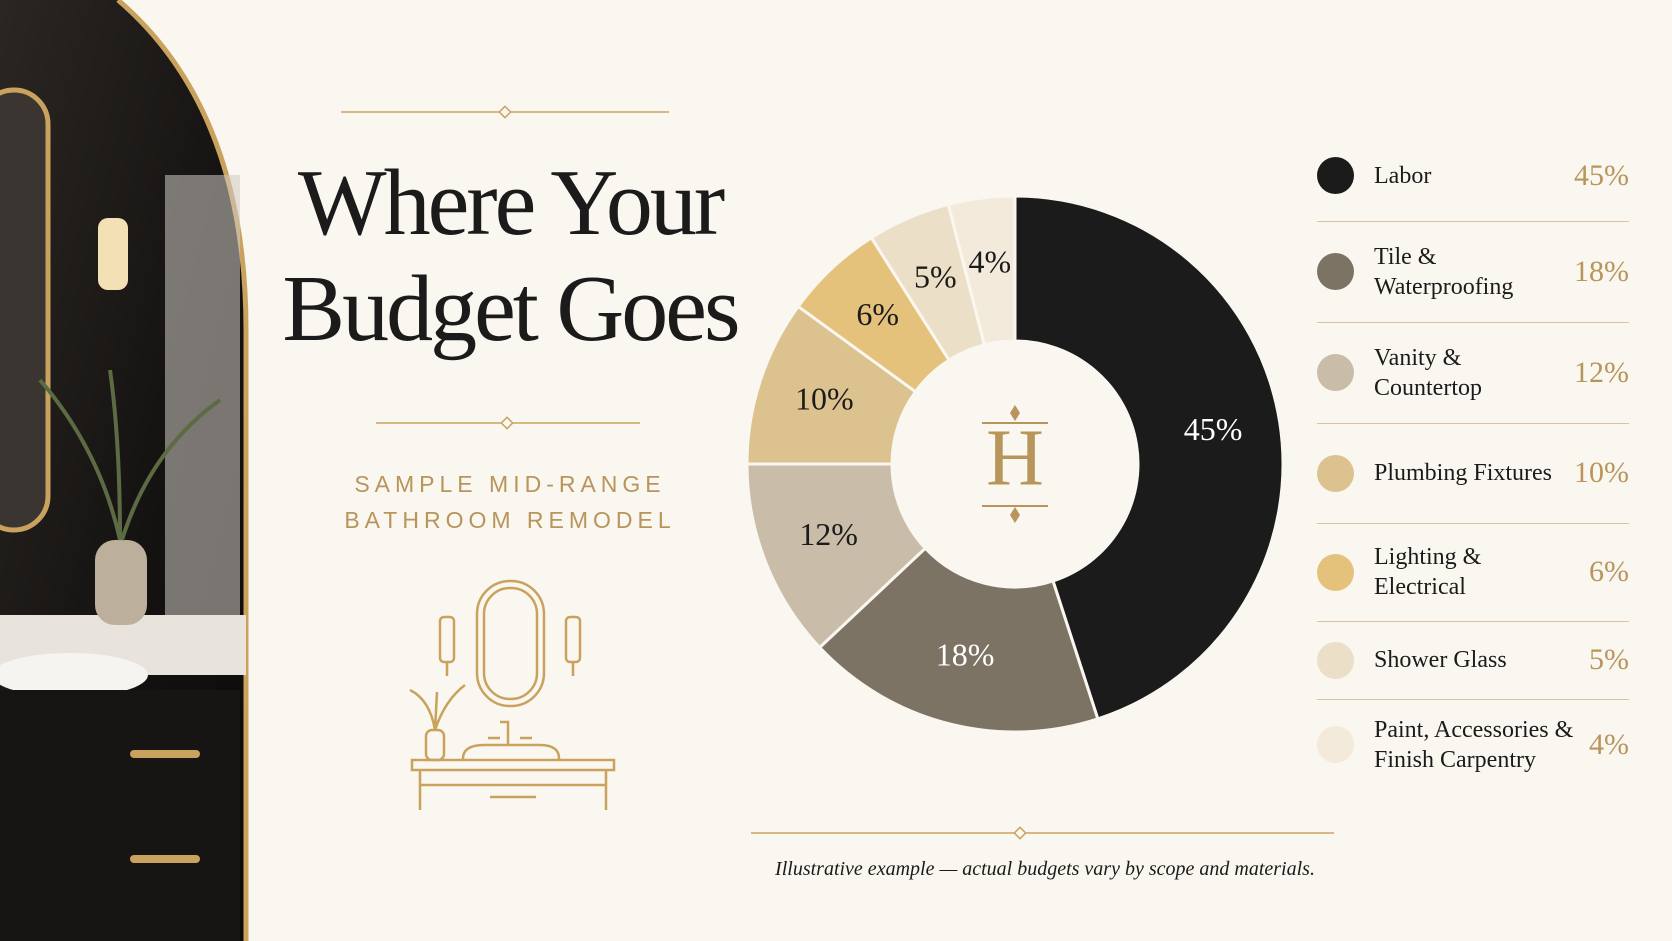 The image size is (1672, 941). I want to click on legend-value: 18%, so click(1601, 271).